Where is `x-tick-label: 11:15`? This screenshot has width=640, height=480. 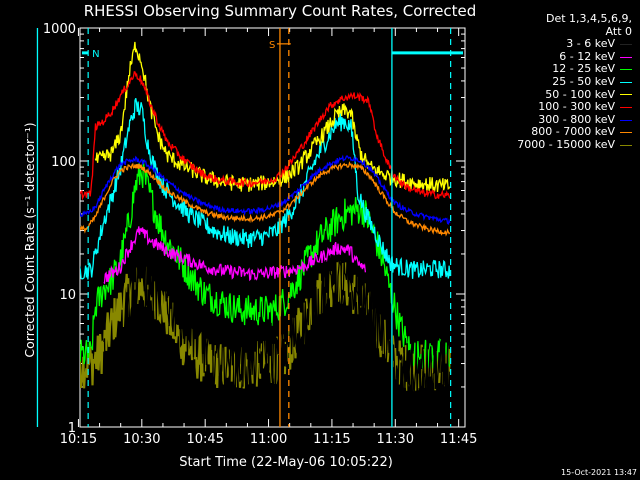
x-tick-label: 11:15 is located at coordinates (331, 439).